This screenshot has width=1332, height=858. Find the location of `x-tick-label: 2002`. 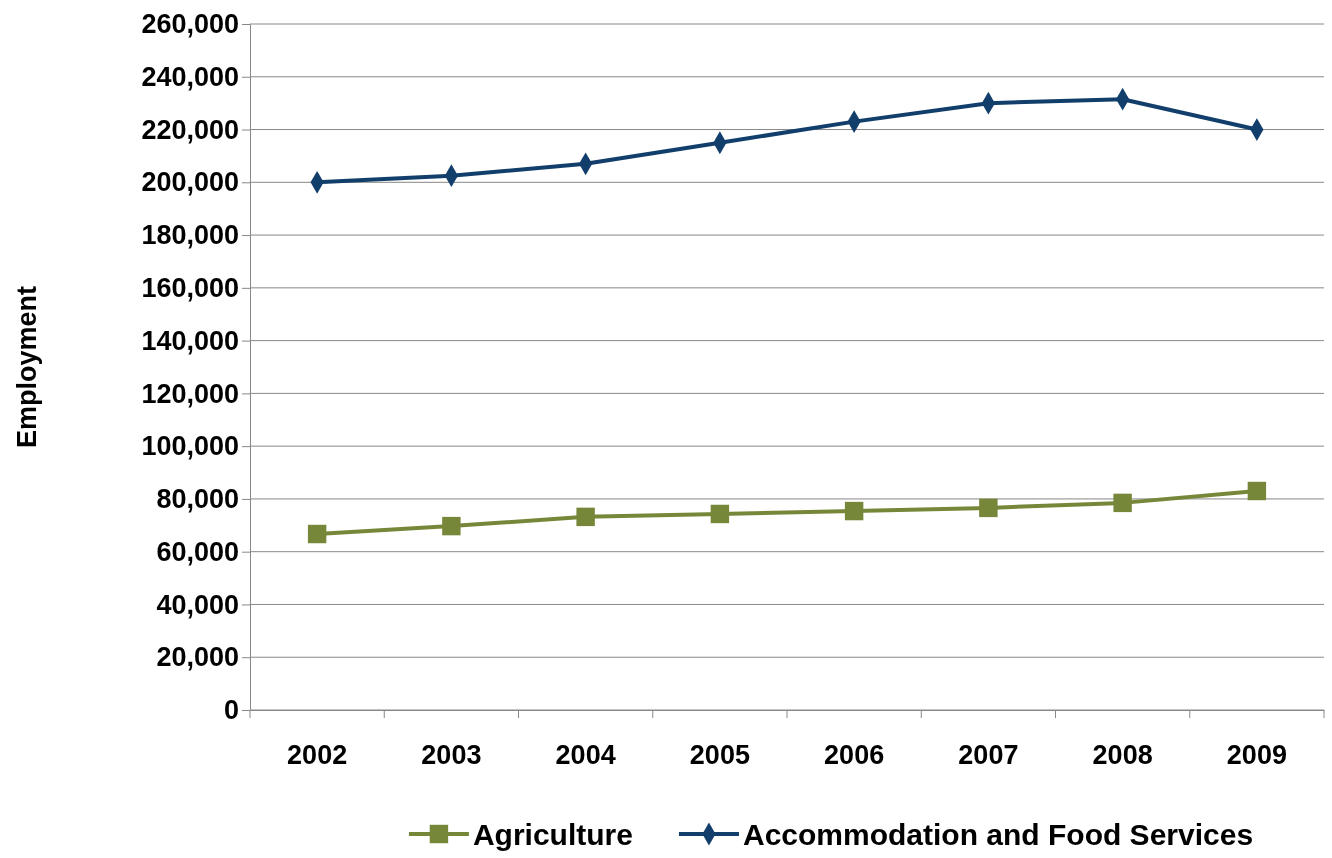

x-tick-label: 2002 is located at coordinates (317, 755).